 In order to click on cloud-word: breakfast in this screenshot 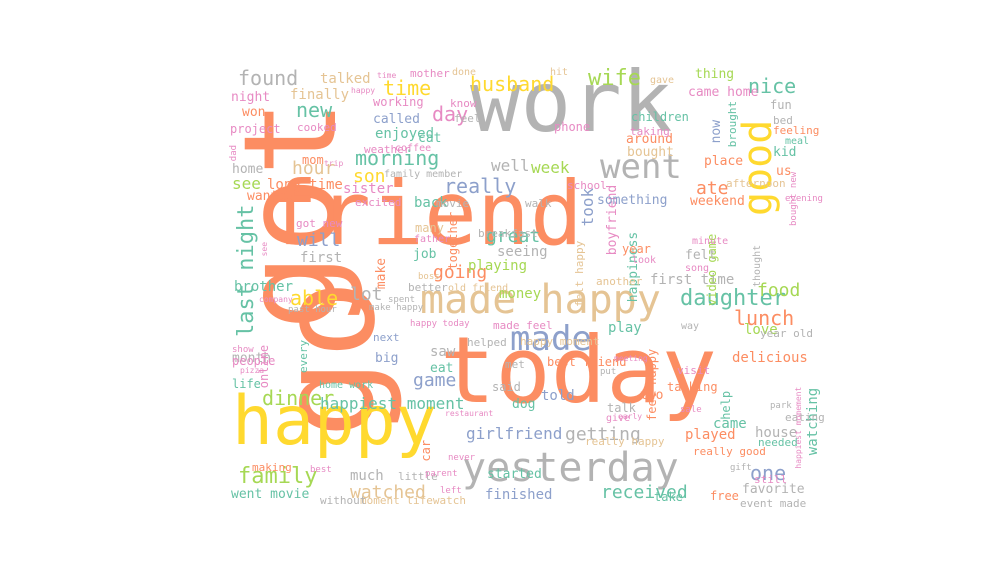, I will do `click(508, 233)`.